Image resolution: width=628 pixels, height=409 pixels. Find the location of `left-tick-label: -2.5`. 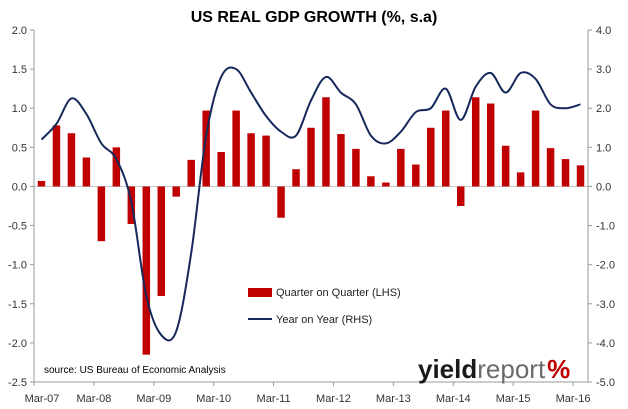

left-tick-label: -2.5 is located at coordinates (17, 383).